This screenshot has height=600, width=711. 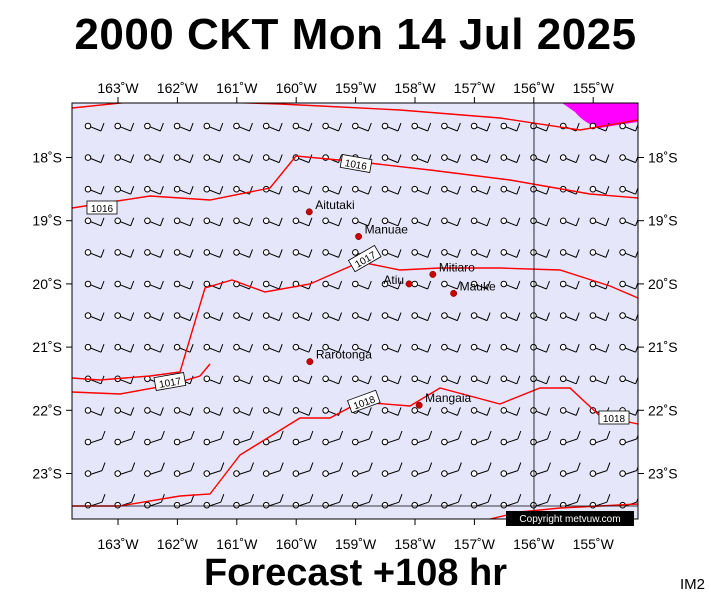 I want to click on lon-tick-label-top: 156˚W, so click(x=534, y=88).